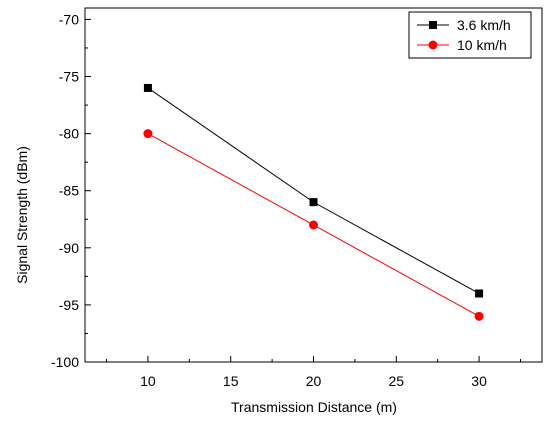 The image size is (550, 425). I want to click on x-tick-label: 15, so click(231, 381).